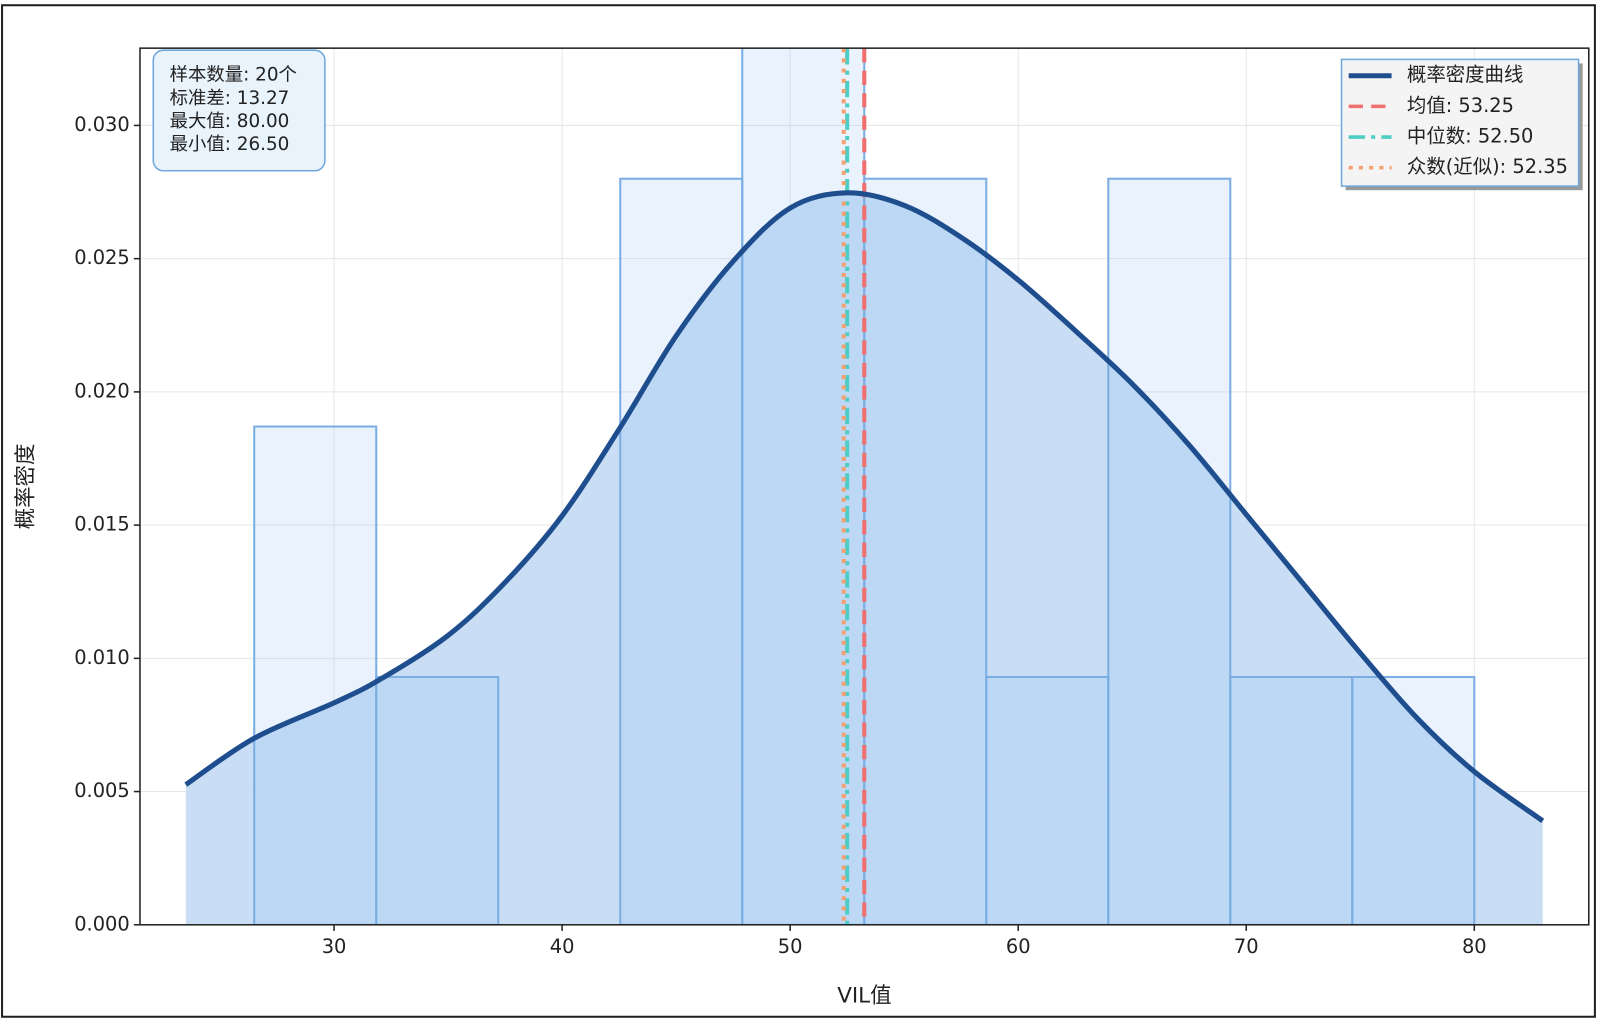 This screenshot has width=1599, height=1022. I want to click on stats-background, so click(239, 110).